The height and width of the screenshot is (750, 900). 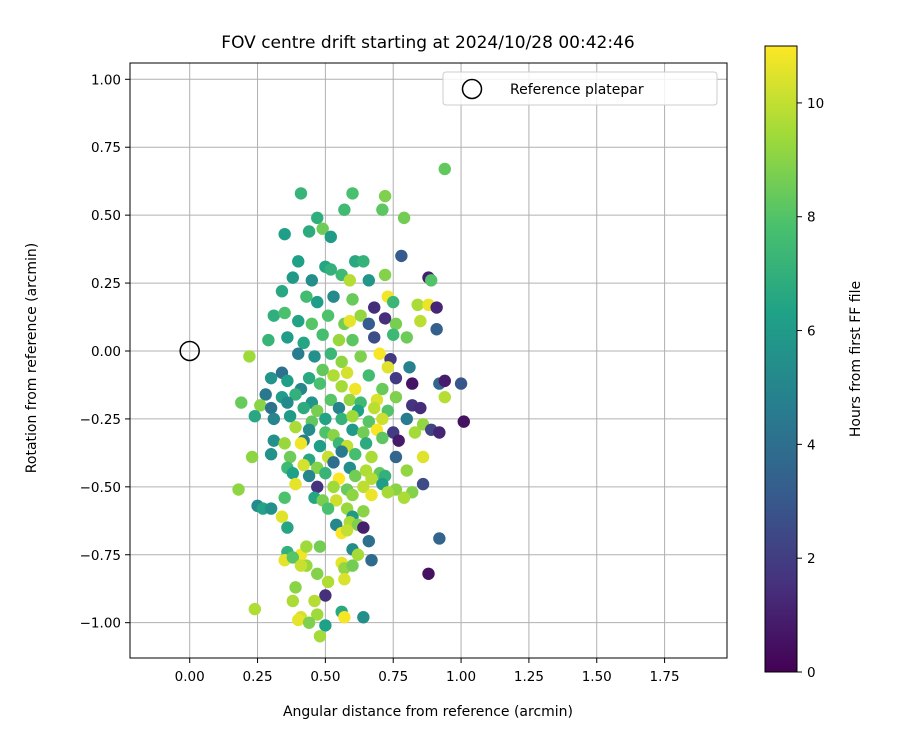 I want to click on x-tick-label: 1.25, so click(x=529, y=677).